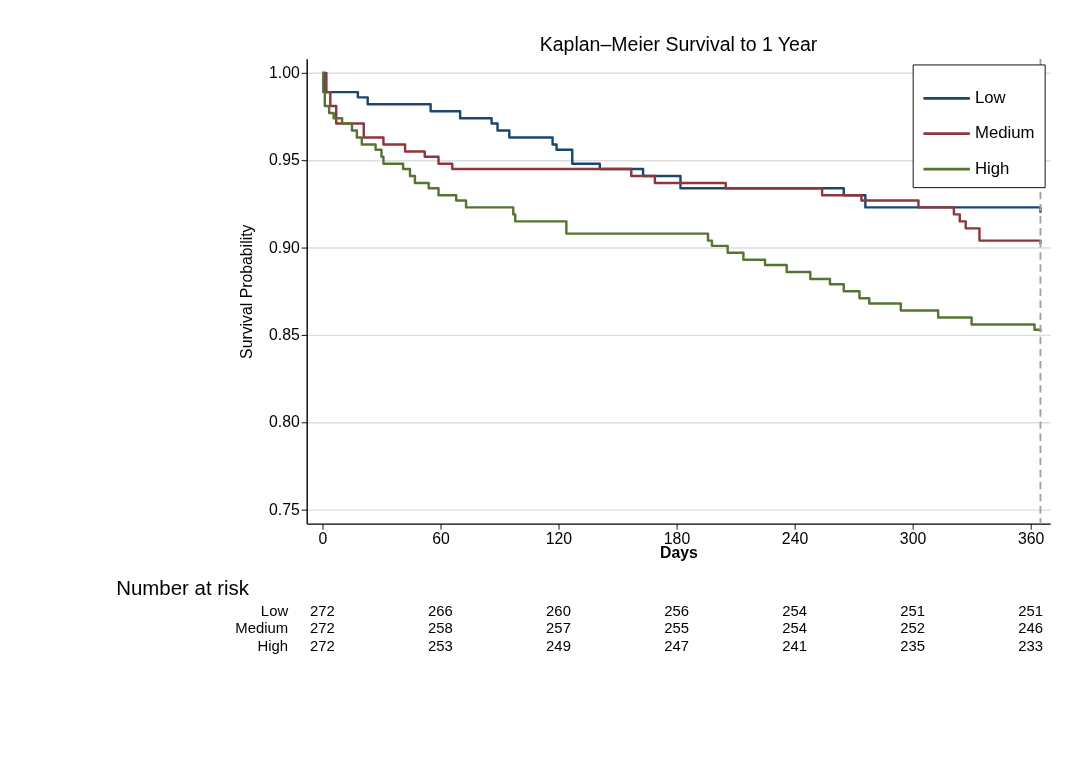 This screenshot has height=773, width=1067. Describe the element at coordinates (1030, 645) in the screenshot. I see `text: 233` at that location.